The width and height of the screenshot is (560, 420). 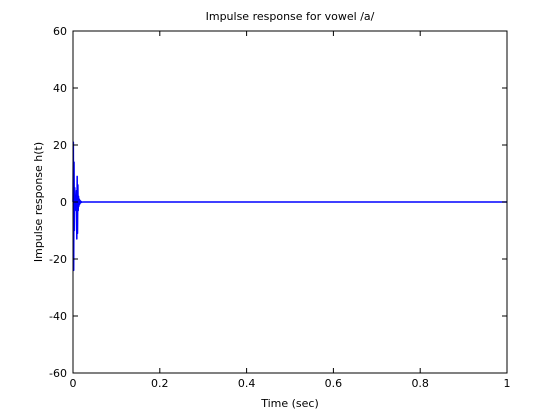 I want to click on y-tick-label: -20, so click(x=58, y=259).